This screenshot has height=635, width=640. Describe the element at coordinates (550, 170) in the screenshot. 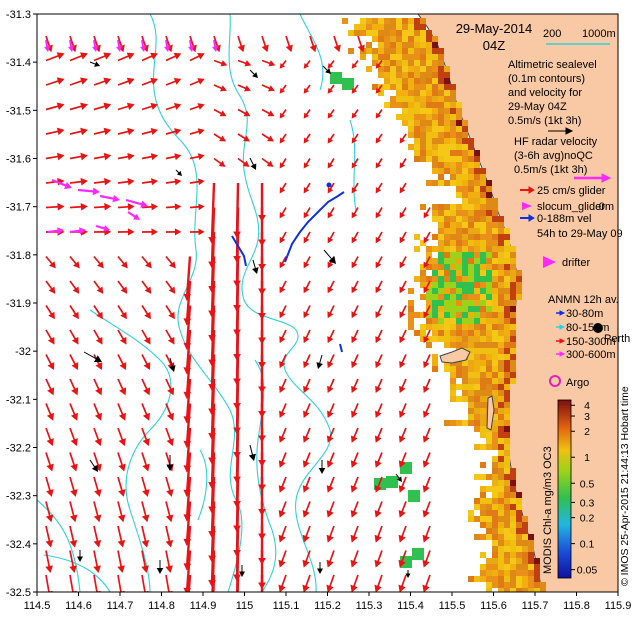

I see `hf-legend-line: 0.5m/s (1kt 3h)` at that location.